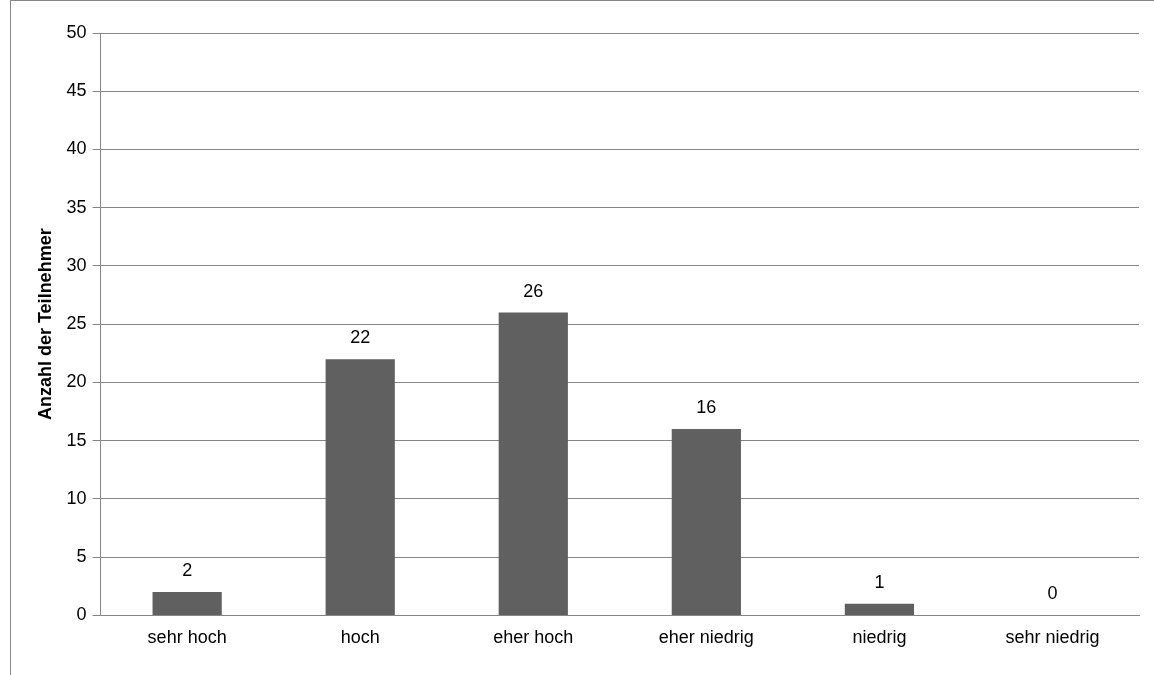 The image size is (1154, 675). I want to click on x-tick-label: hoch, so click(360, 637).